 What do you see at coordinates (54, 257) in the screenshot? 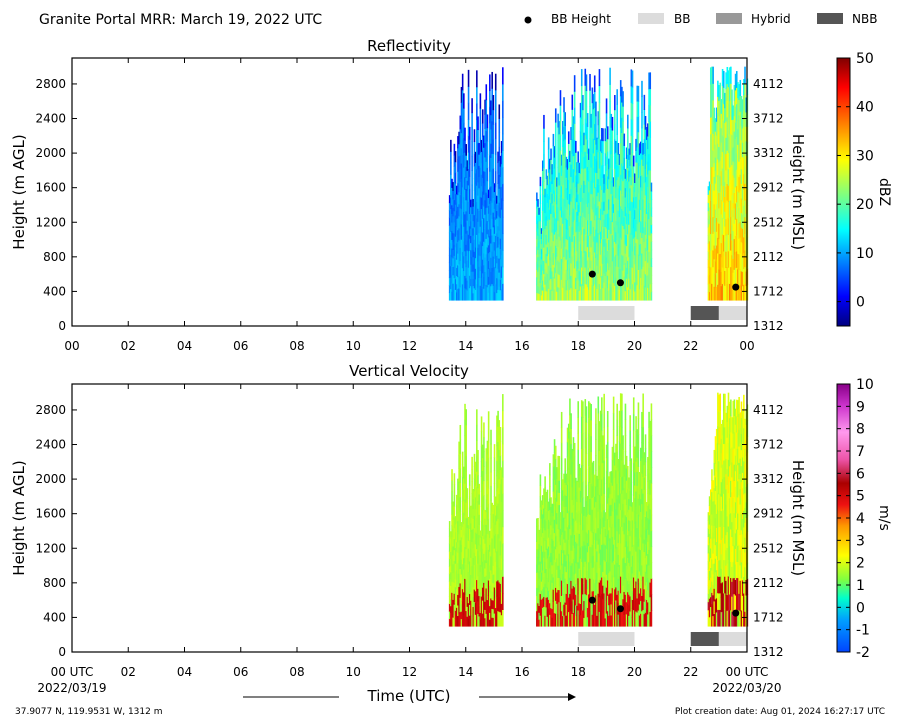
I see `y-tick-label: 800` at bounding box center [54, 257].